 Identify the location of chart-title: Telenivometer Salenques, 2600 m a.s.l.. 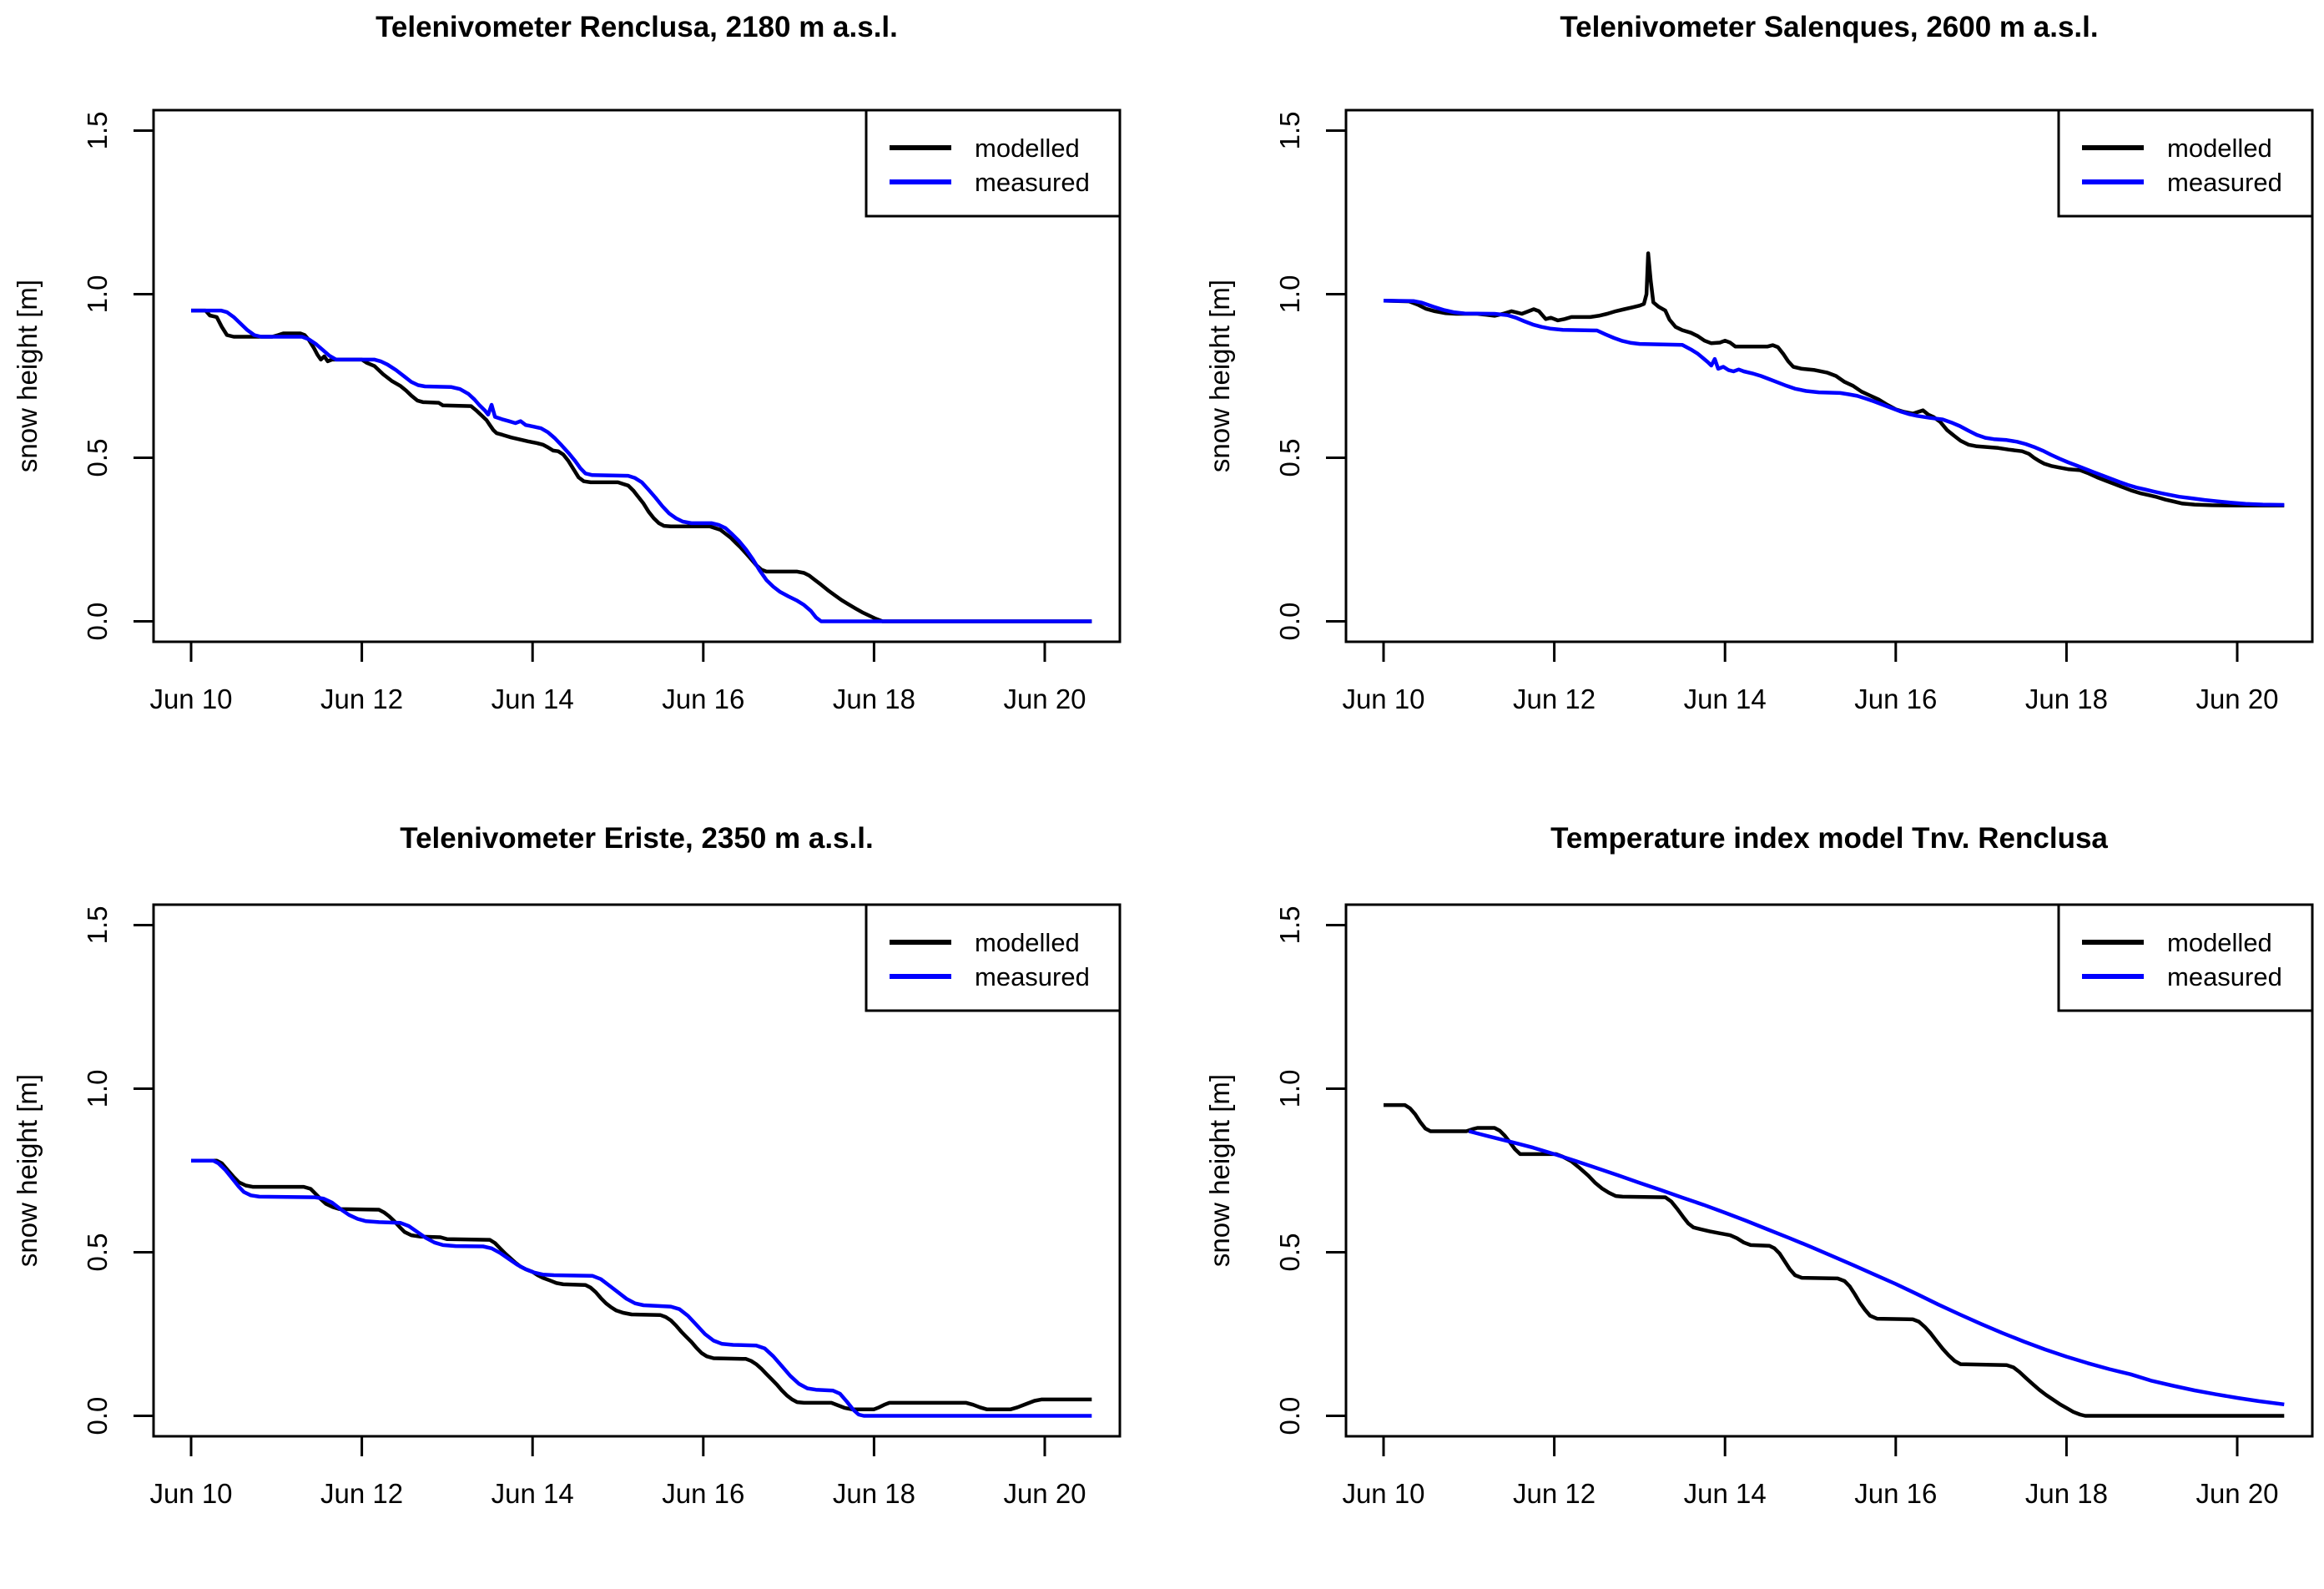
(1829, 27).